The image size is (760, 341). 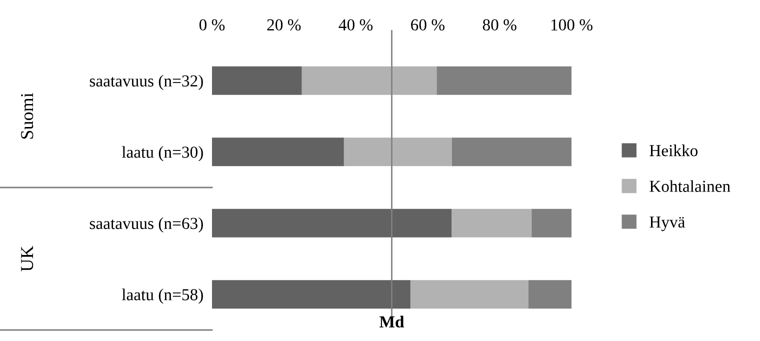 What do you see at coordinates (571, 25) in the screenshot?
I see `x-tick-label: 100 %` at bounding box center [571, 25].